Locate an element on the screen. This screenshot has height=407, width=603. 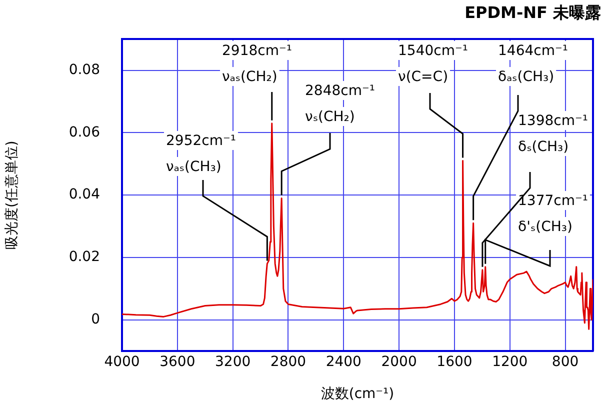
chart-title: EPDM-NF 未曝露 is located at coordinates (532, 12).